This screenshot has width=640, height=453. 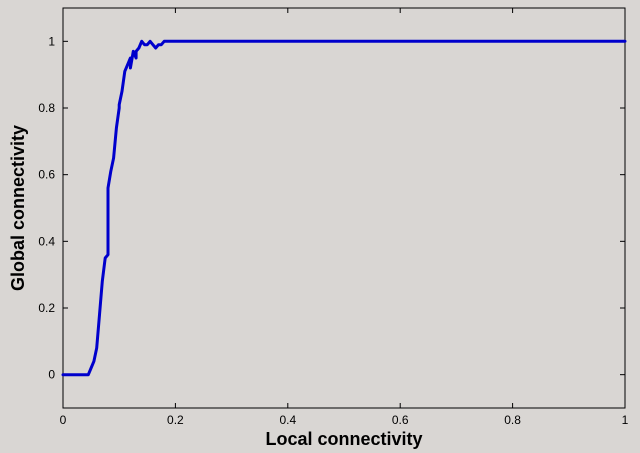 What do you see at coordinates (51, 41) in the screenshot?
I see `y-tick-label: 1` at bounding box center [51, 41].